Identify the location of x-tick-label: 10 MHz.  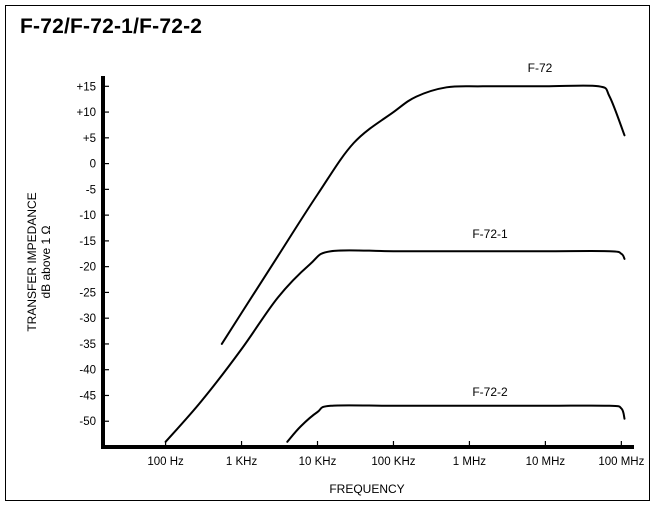
(546, 462).